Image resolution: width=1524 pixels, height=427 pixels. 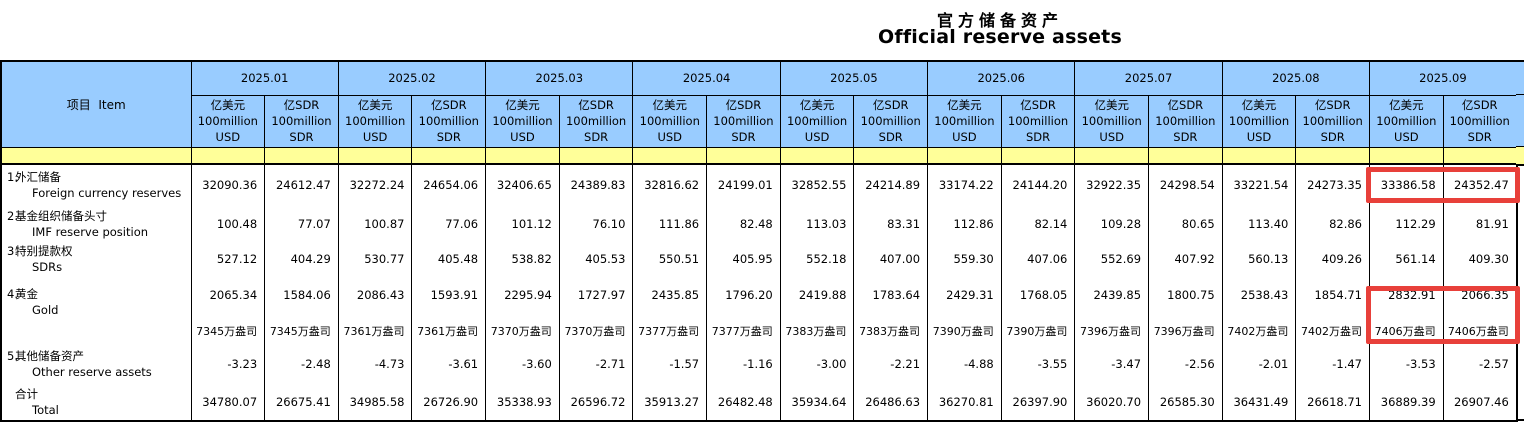 What do you see at coordinates (1481, 185) in the screenshot?
I see `cell-value: 24352.47` at bounding box center [1481, 185].